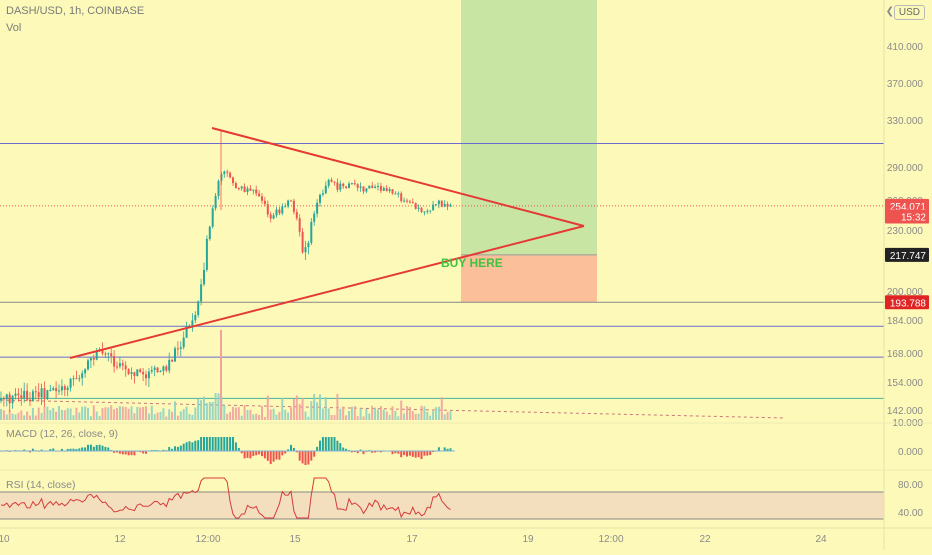 This screenshot has width=932, height=555. I want to click on price-label-text: 217.747, so click(908, 256).